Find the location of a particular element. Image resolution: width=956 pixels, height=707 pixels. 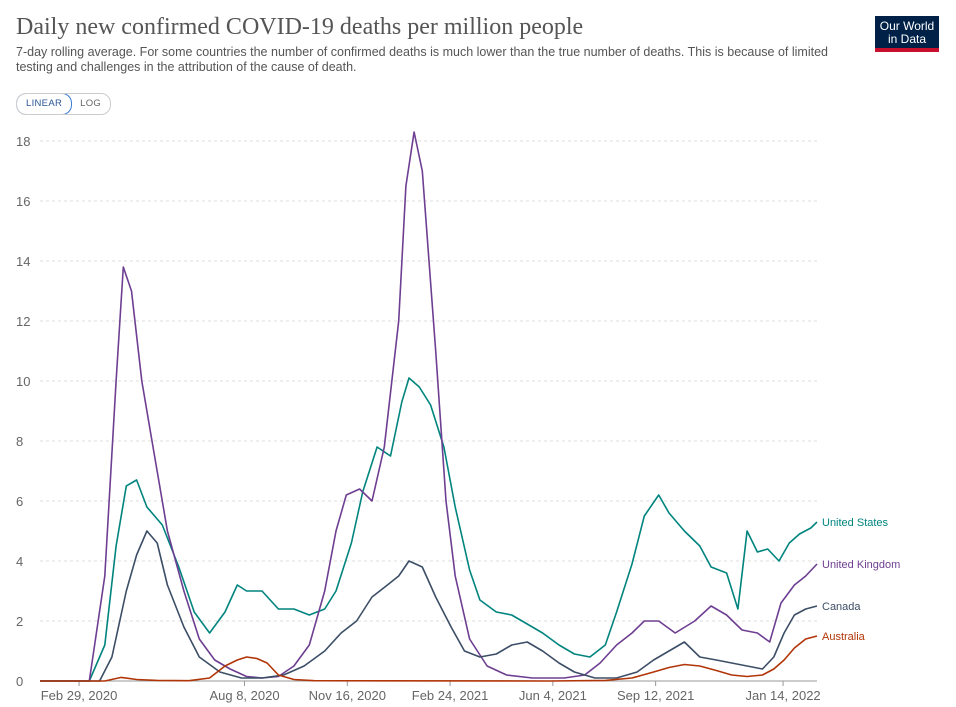

y-tick-label: 18 is located at coordinates (23, 141).